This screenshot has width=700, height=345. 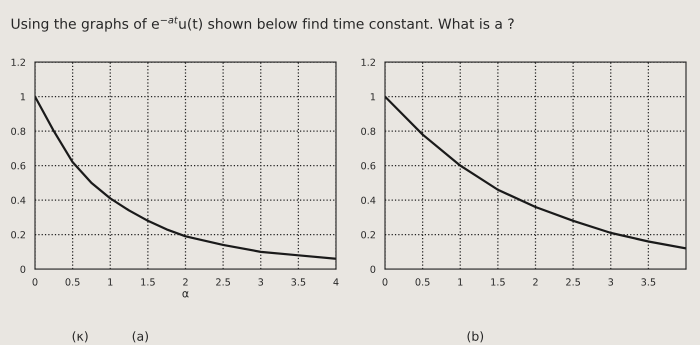 What do you see at coordinates (336, 282) in the screenshot?
I see `x-tick-label: 4` at bounding box center [336, 282].